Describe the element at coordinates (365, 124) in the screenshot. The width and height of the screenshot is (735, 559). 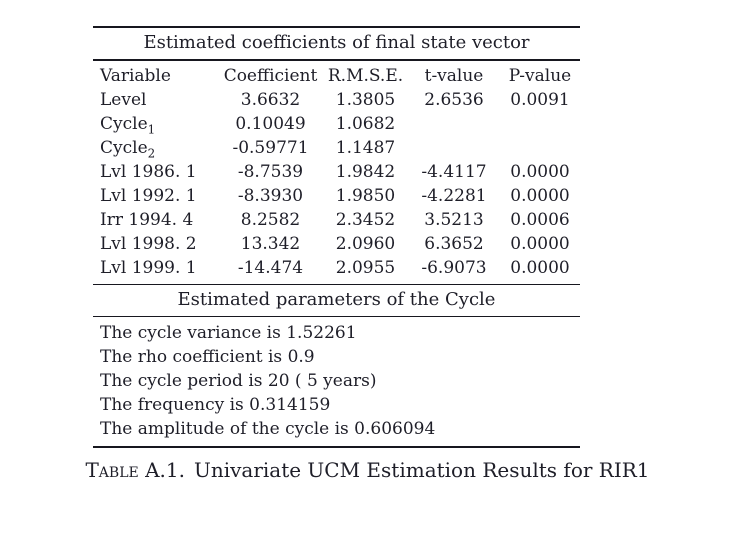
I see `value-cell: 1.0682` at that location.